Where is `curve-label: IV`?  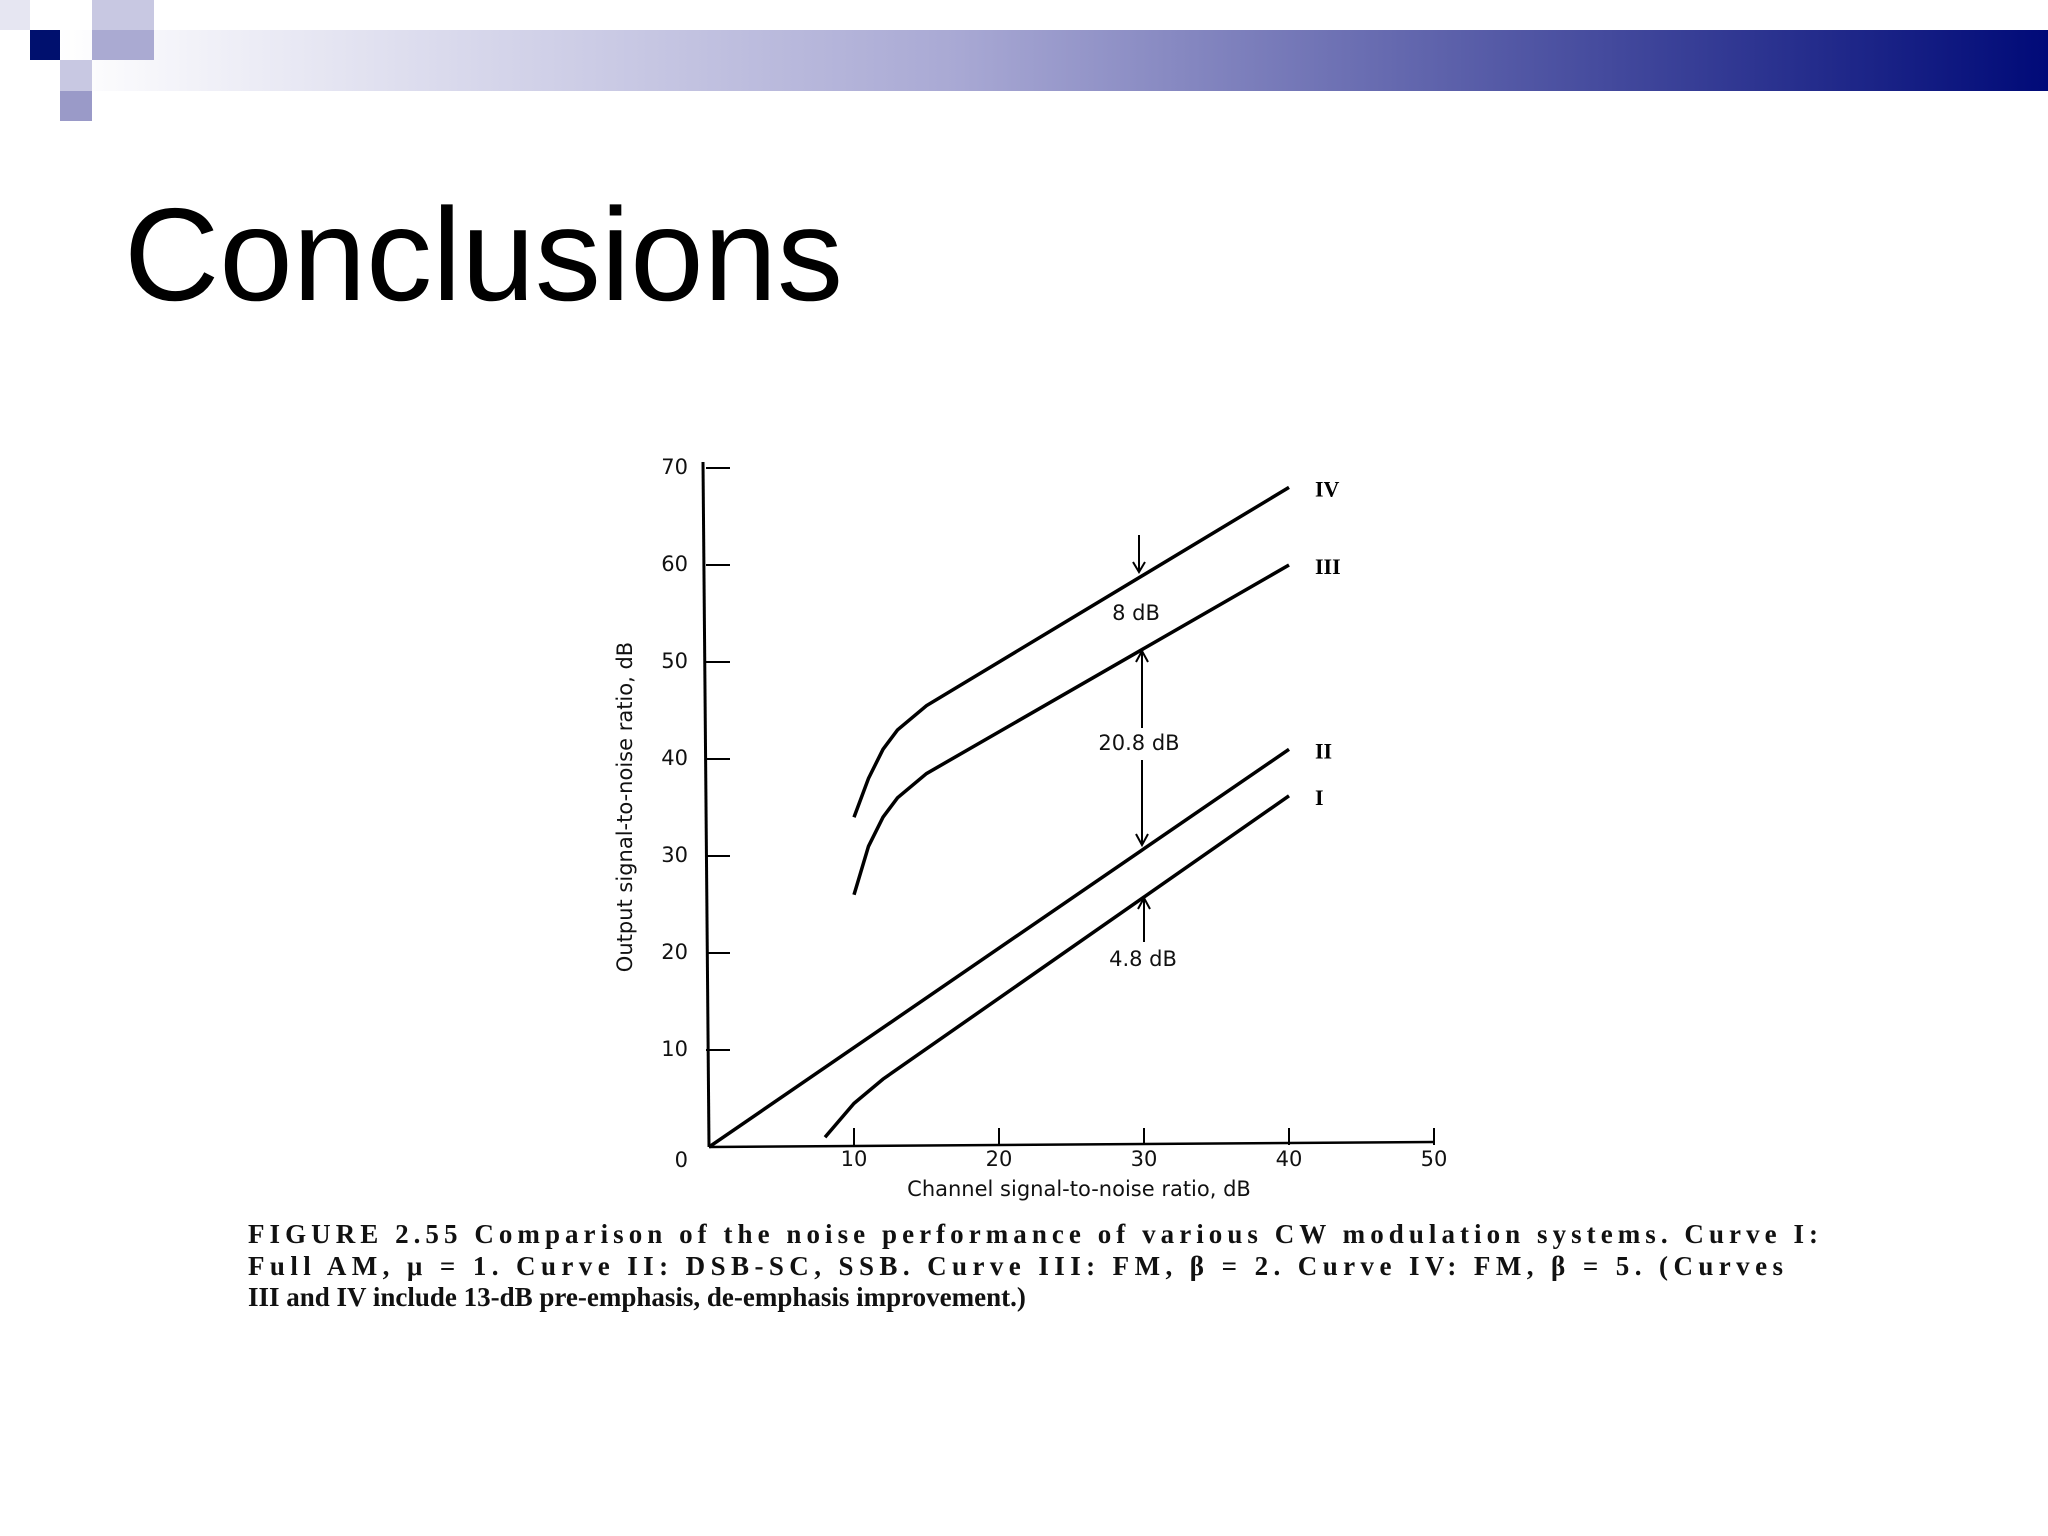
curve-label: IV is located at coordinates (1327, 488).